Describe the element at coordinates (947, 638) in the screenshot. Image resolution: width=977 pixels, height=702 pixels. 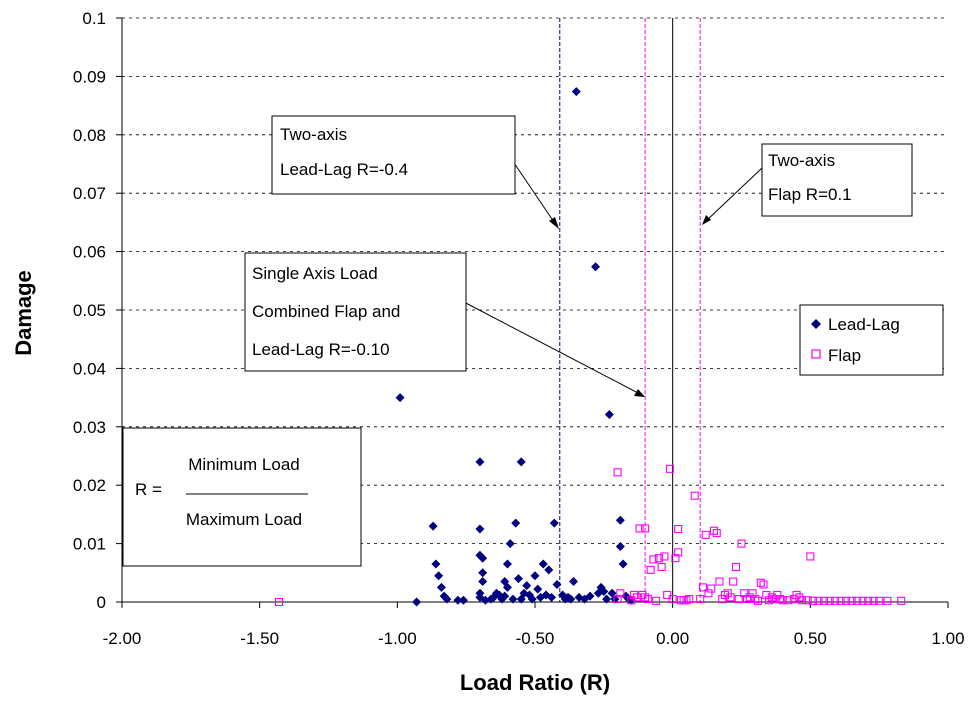
I see `x-tick-label: 1.00` at that location.